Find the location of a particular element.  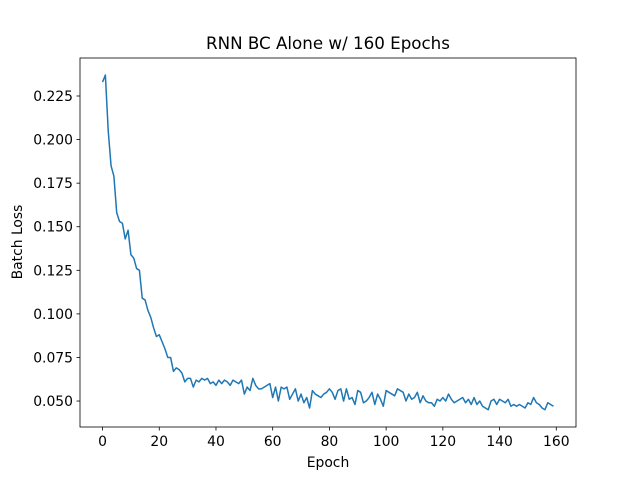

y-tick-label: 0.175 is located at coordinates (53, 184).